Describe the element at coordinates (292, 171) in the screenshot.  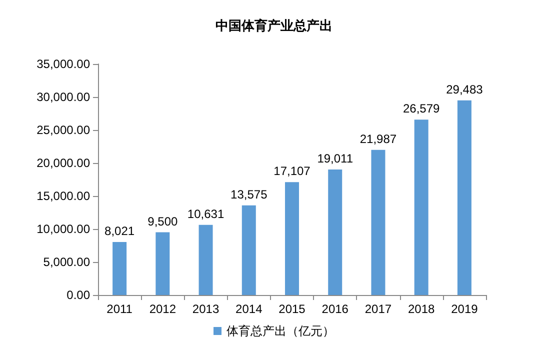
I see `data-label: 17,107` at that location.